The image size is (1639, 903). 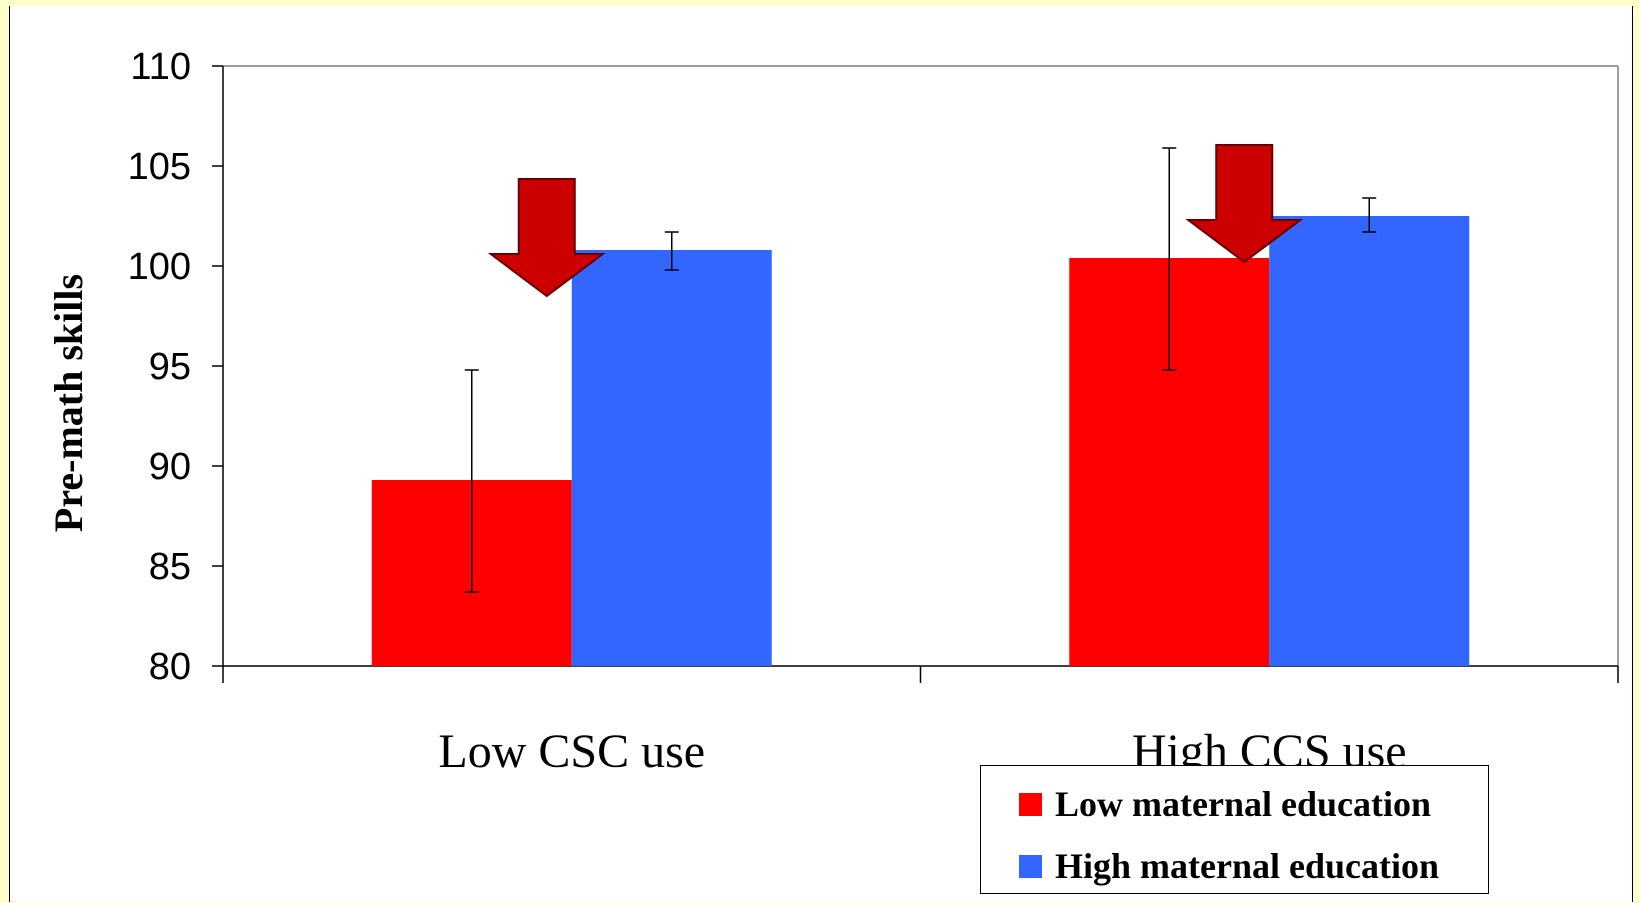 I want to click on x-axis: Low CSC use High CCS use, so click(x=920, y=721).